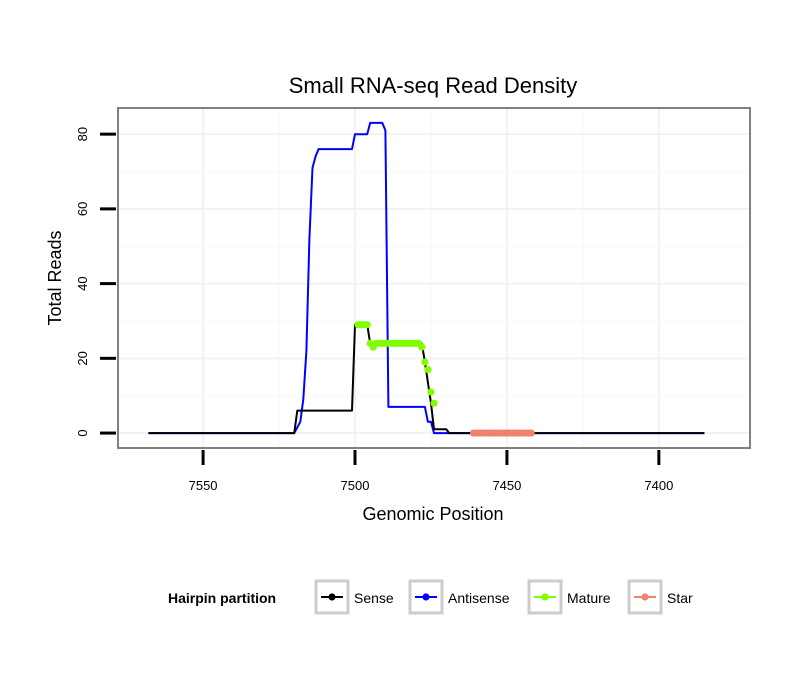  I want to click on x-tick-label: 7550, so click(203, 485).